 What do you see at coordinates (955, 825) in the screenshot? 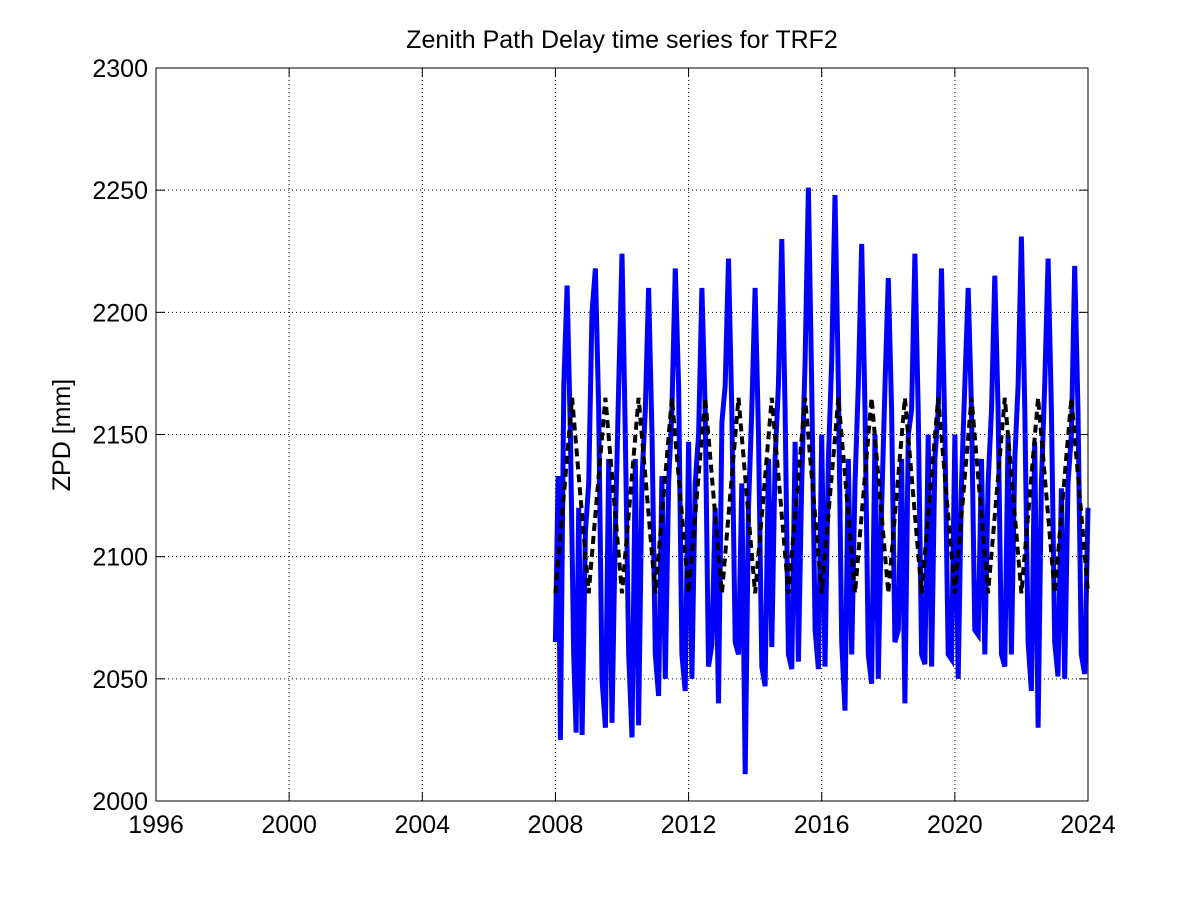
I see `x-tick-label: 2020` at bounding box center [955, 825].